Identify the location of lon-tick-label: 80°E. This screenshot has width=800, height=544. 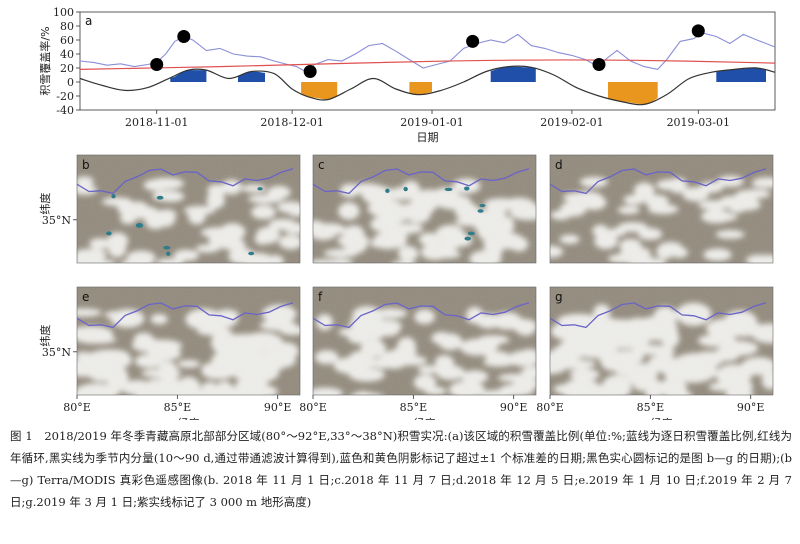
(77, 407).